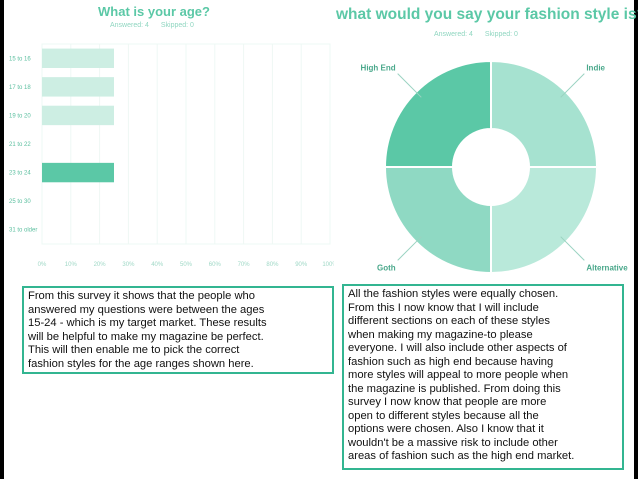 This screenshot has height=479, width=638. I want to click on right-text-line: fashion such as high end because having, so click(451, 361).